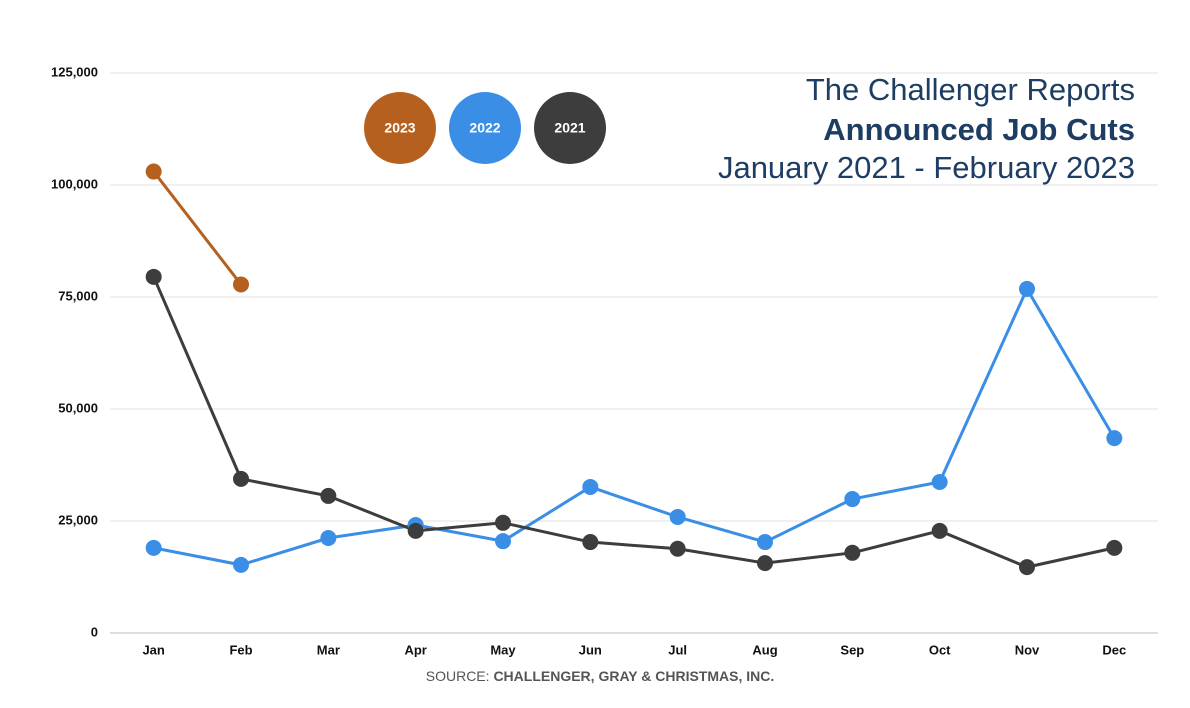 Image resolution: width=1190 pixels, height=708 pixels. What do you see at coordinates (94, 631) in the screenshot?
I see `y-tick-label: 0` at bounding box center [94, 631].